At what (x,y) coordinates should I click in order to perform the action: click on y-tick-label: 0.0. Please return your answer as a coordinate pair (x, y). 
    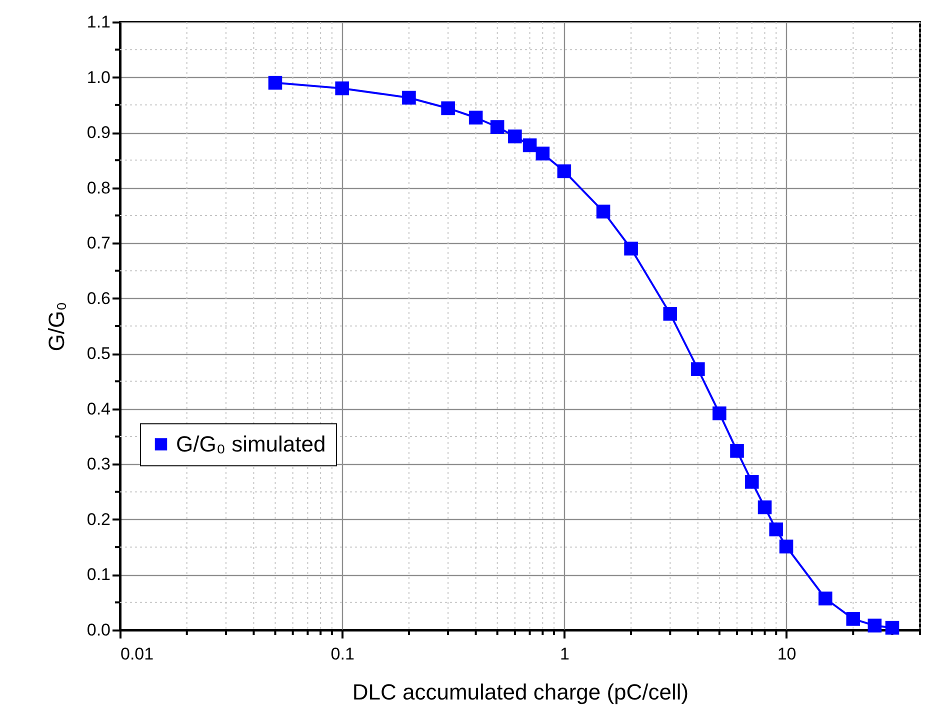
    Looking at the image, I should click on (98, 630).